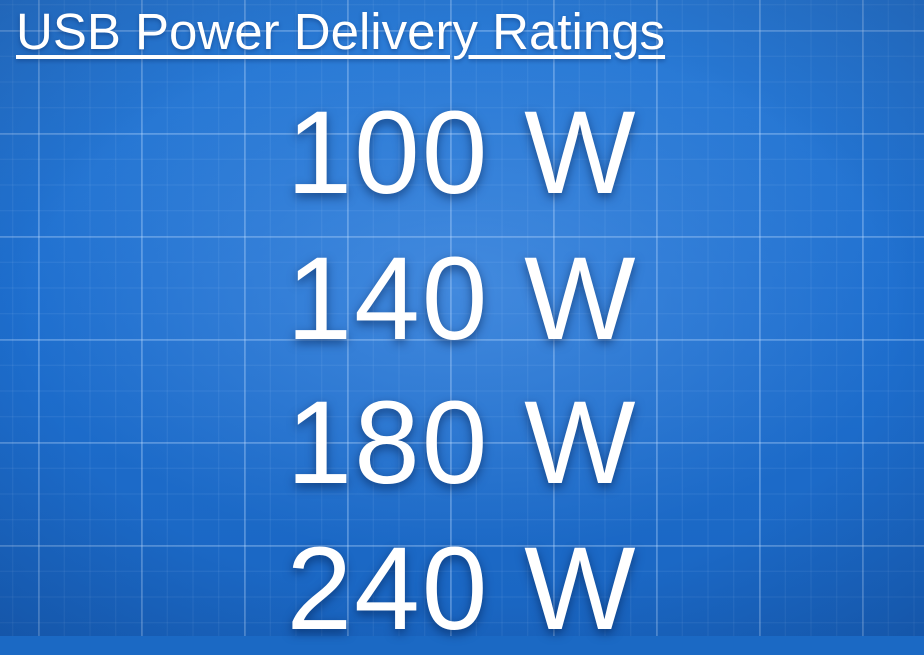 The image size is (924, 655). Describe the element at coordinates (341, 31) in the screenshot. I see `slide-title: USB Power Delivery Ratings` at that location.